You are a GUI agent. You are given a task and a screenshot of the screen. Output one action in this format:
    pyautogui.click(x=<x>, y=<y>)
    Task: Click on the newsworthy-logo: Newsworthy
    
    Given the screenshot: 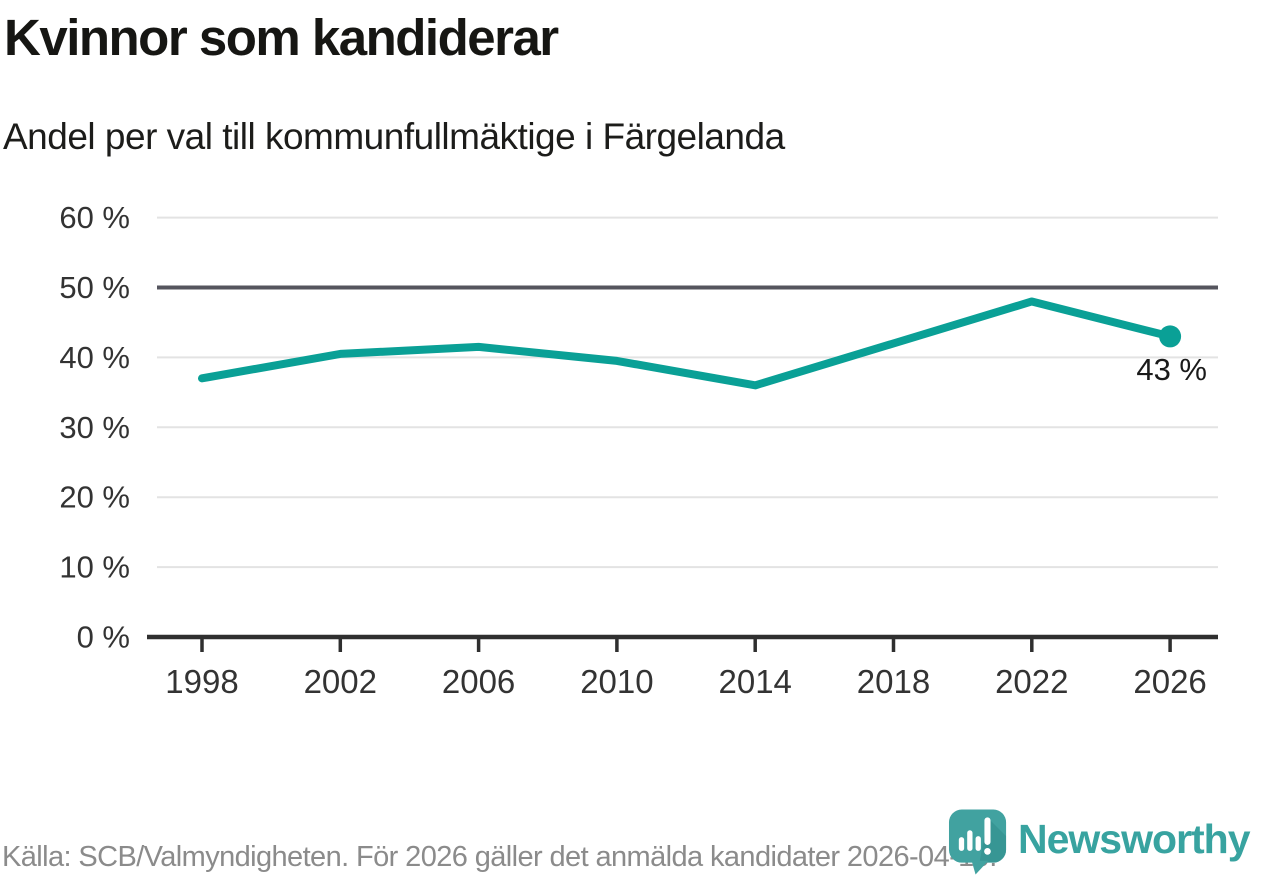 What is the action you would take?
    pyautogui.click(x=1099, y=842)
    